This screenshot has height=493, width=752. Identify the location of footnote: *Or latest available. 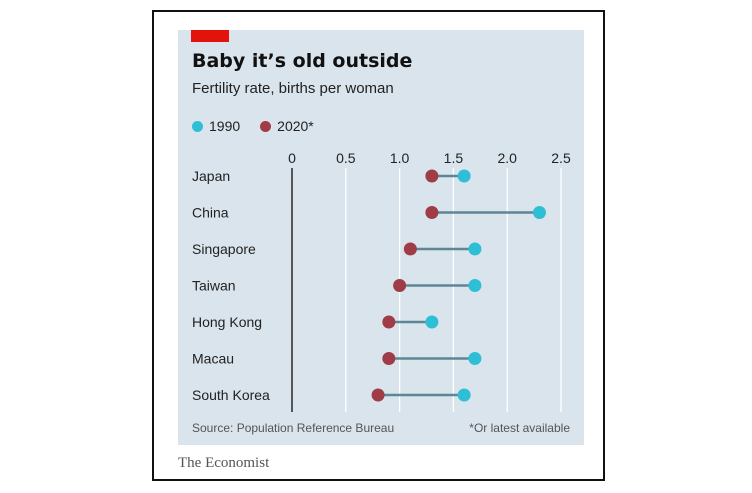
(519, 428).